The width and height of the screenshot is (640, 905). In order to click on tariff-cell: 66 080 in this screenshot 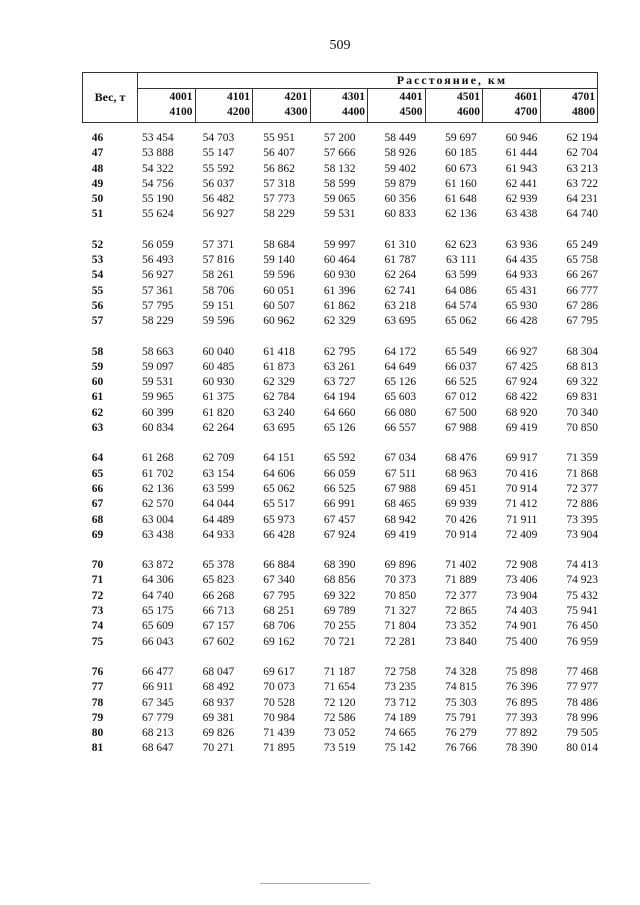, I will do `click(400, 412)`.